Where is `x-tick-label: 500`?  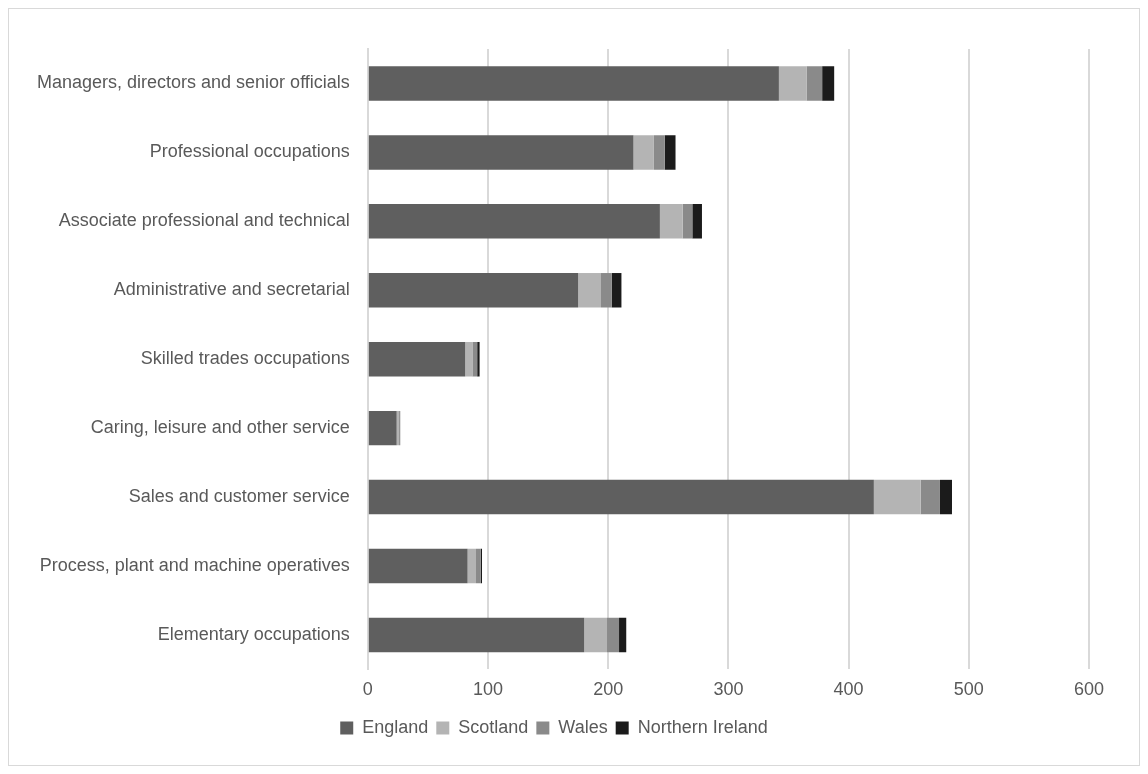 x-tick-label: 500 is located at coordinates (968, 689).